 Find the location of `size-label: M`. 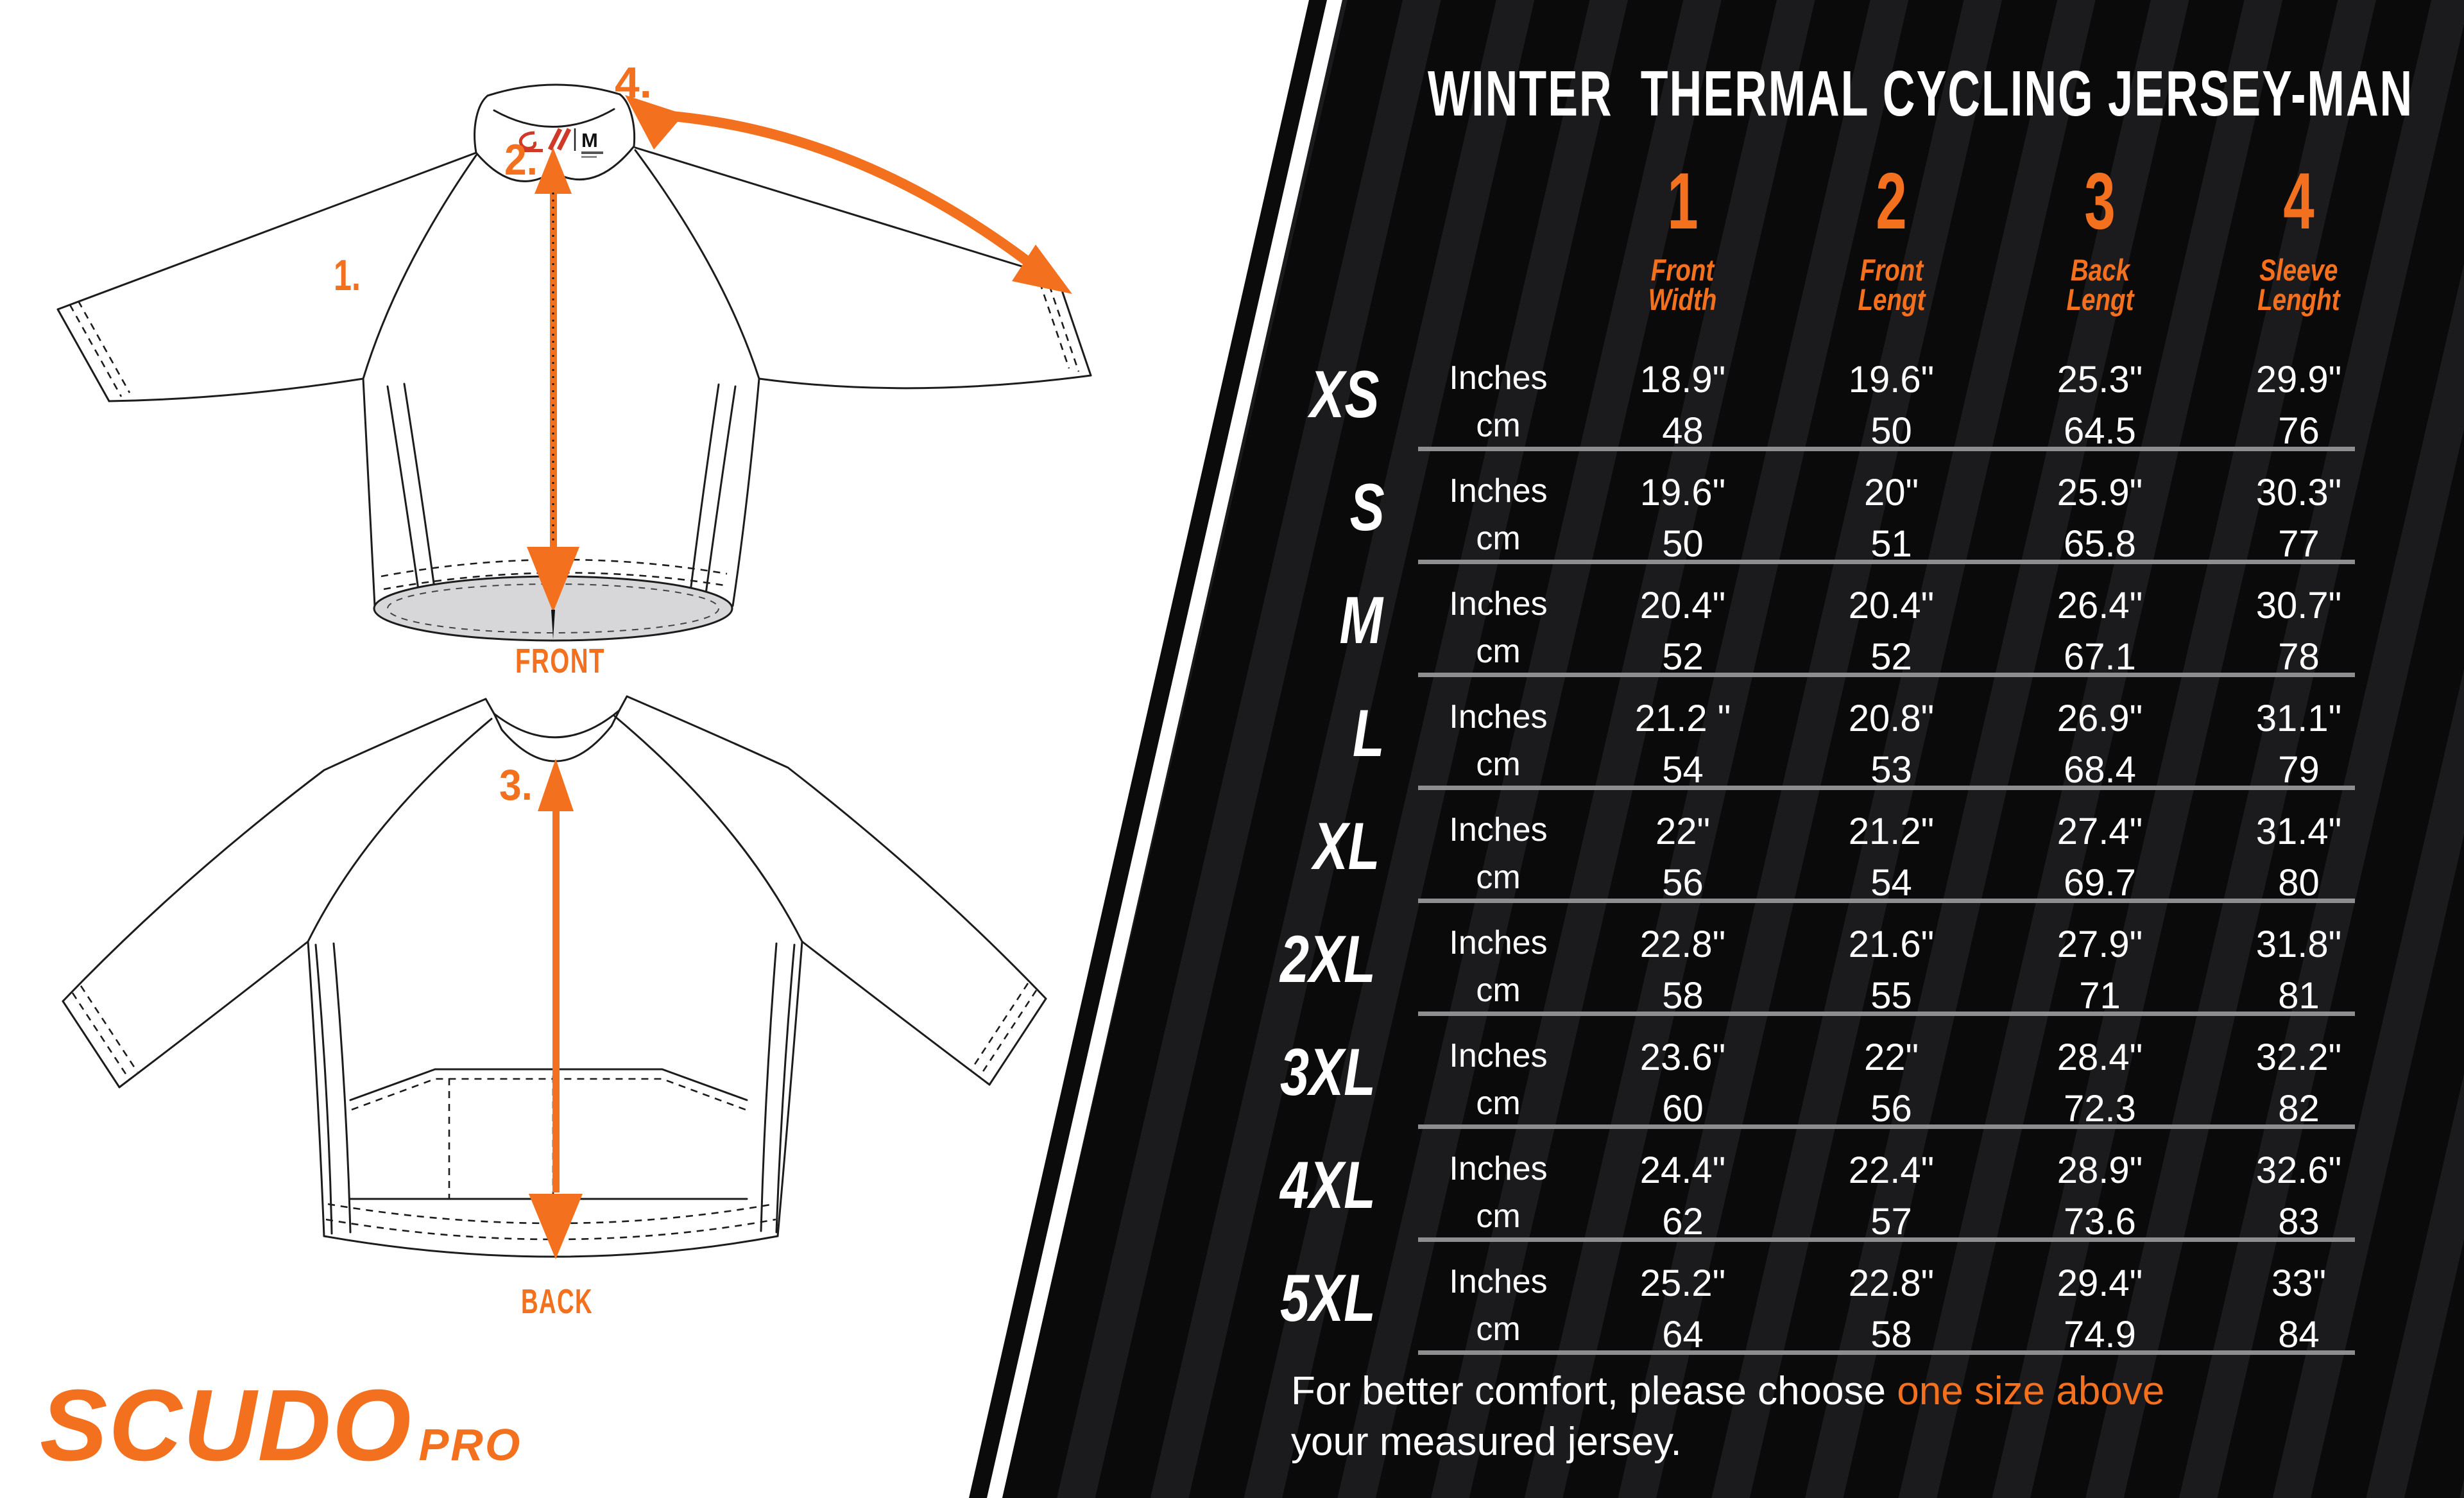

size-label: M is located at coordinates (1361, 620).